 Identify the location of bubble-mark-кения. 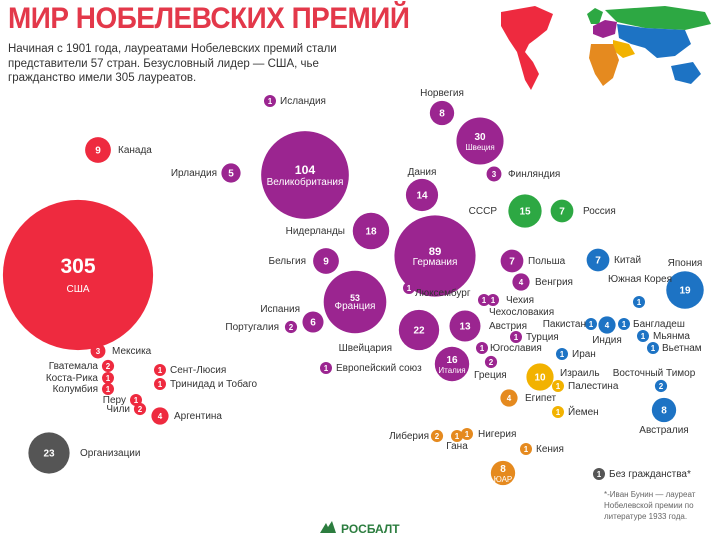
(526, 449).